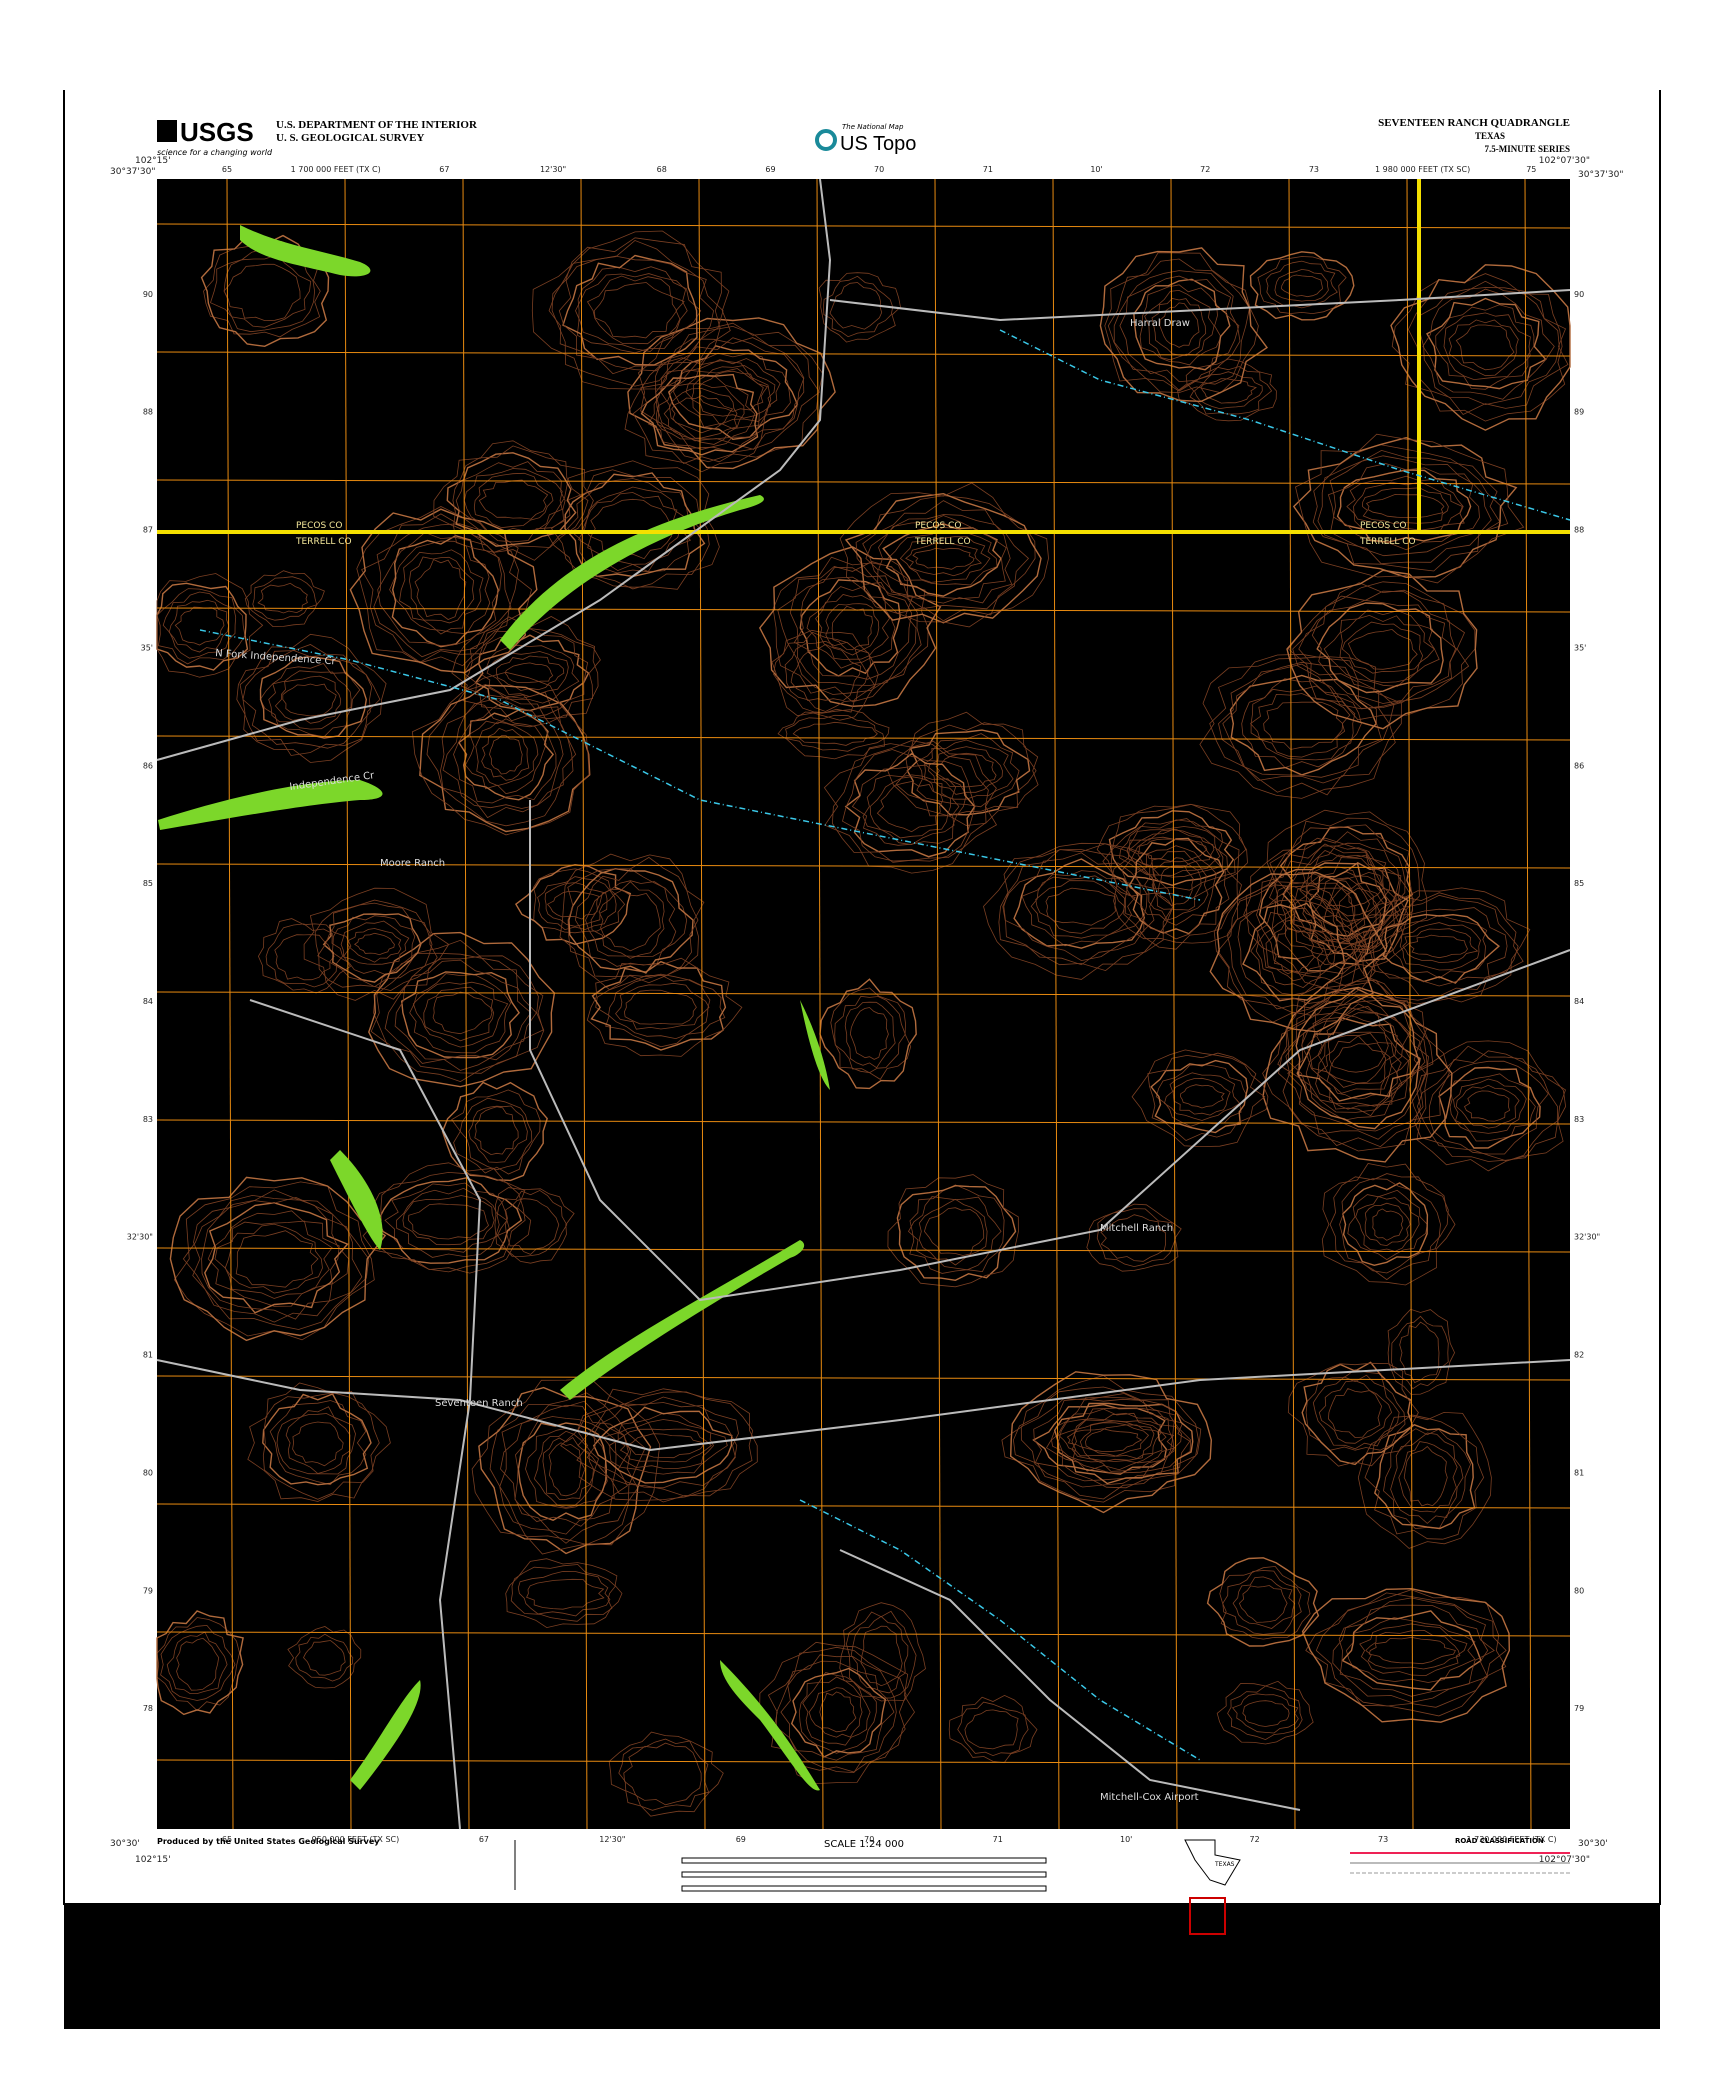 The width and height of the screenshot is (1728, 2088). I want to click on place-label: Mitchell Ranch, so click(1136, 1228).